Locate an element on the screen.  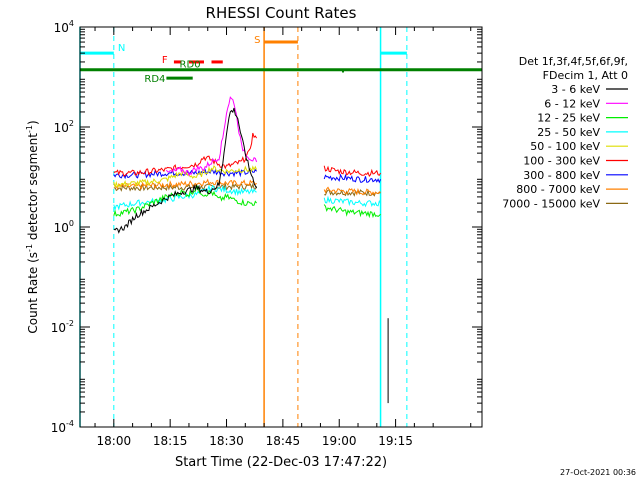
y-tick-label: 10⁻² is located at coordinates (62, 327).